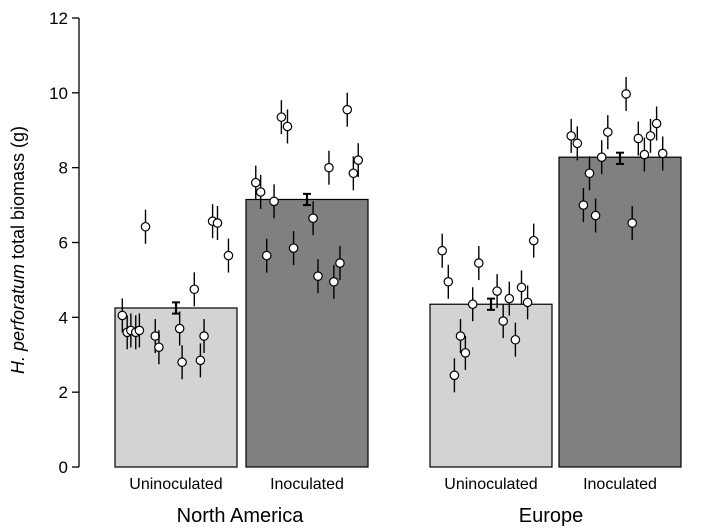  I want to click on y-axis-label-rest: total biomass (g), so click(18, 195).